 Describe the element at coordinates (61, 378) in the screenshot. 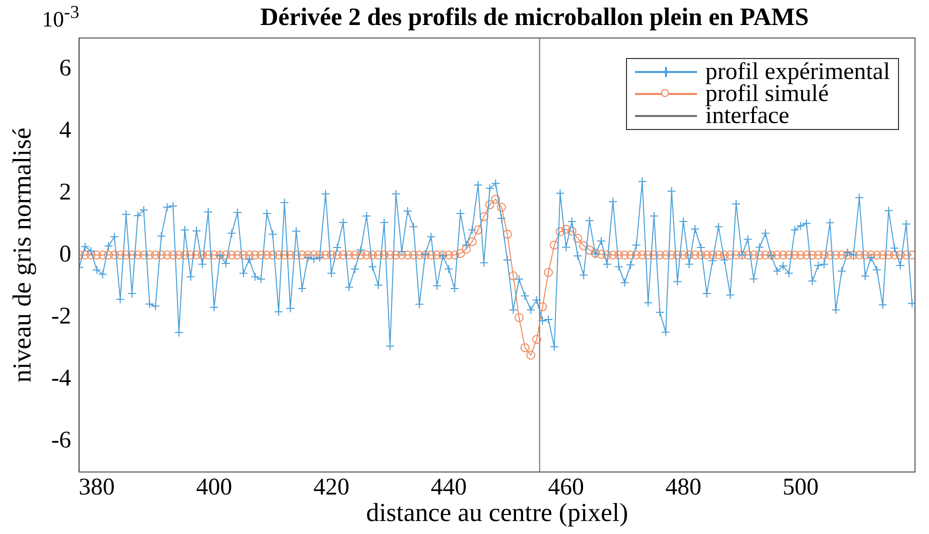

I see `y-tick-label: -4` at that location.